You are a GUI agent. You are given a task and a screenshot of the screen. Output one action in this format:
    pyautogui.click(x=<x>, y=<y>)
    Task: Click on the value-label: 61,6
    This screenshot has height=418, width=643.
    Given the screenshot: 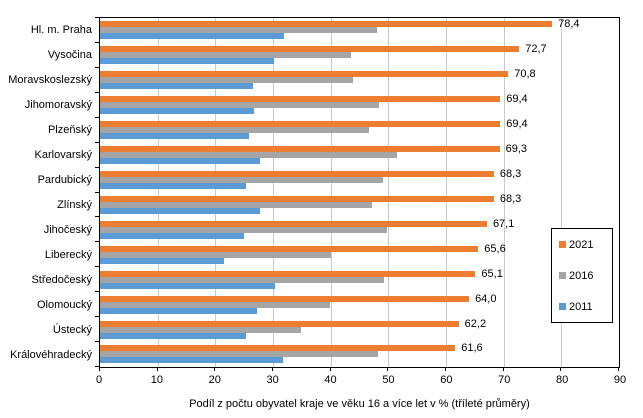 What is the action you would take?
    pyautogui.click(x=472, y=348)
    